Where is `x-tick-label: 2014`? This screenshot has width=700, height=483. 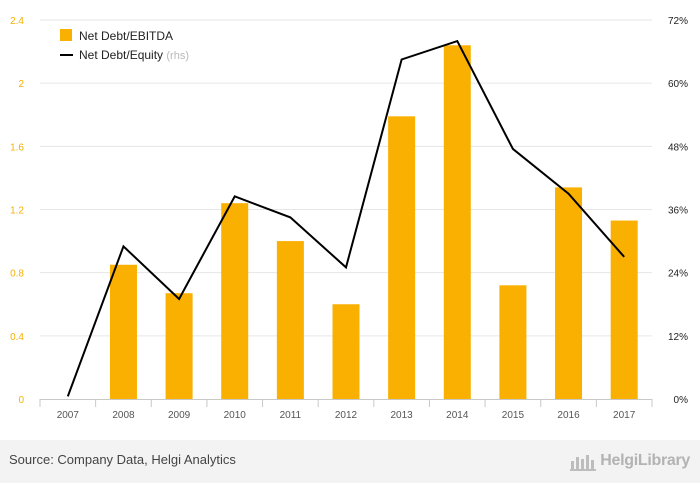 x-tick-label: 2014 is located at coordinates (457, 415).